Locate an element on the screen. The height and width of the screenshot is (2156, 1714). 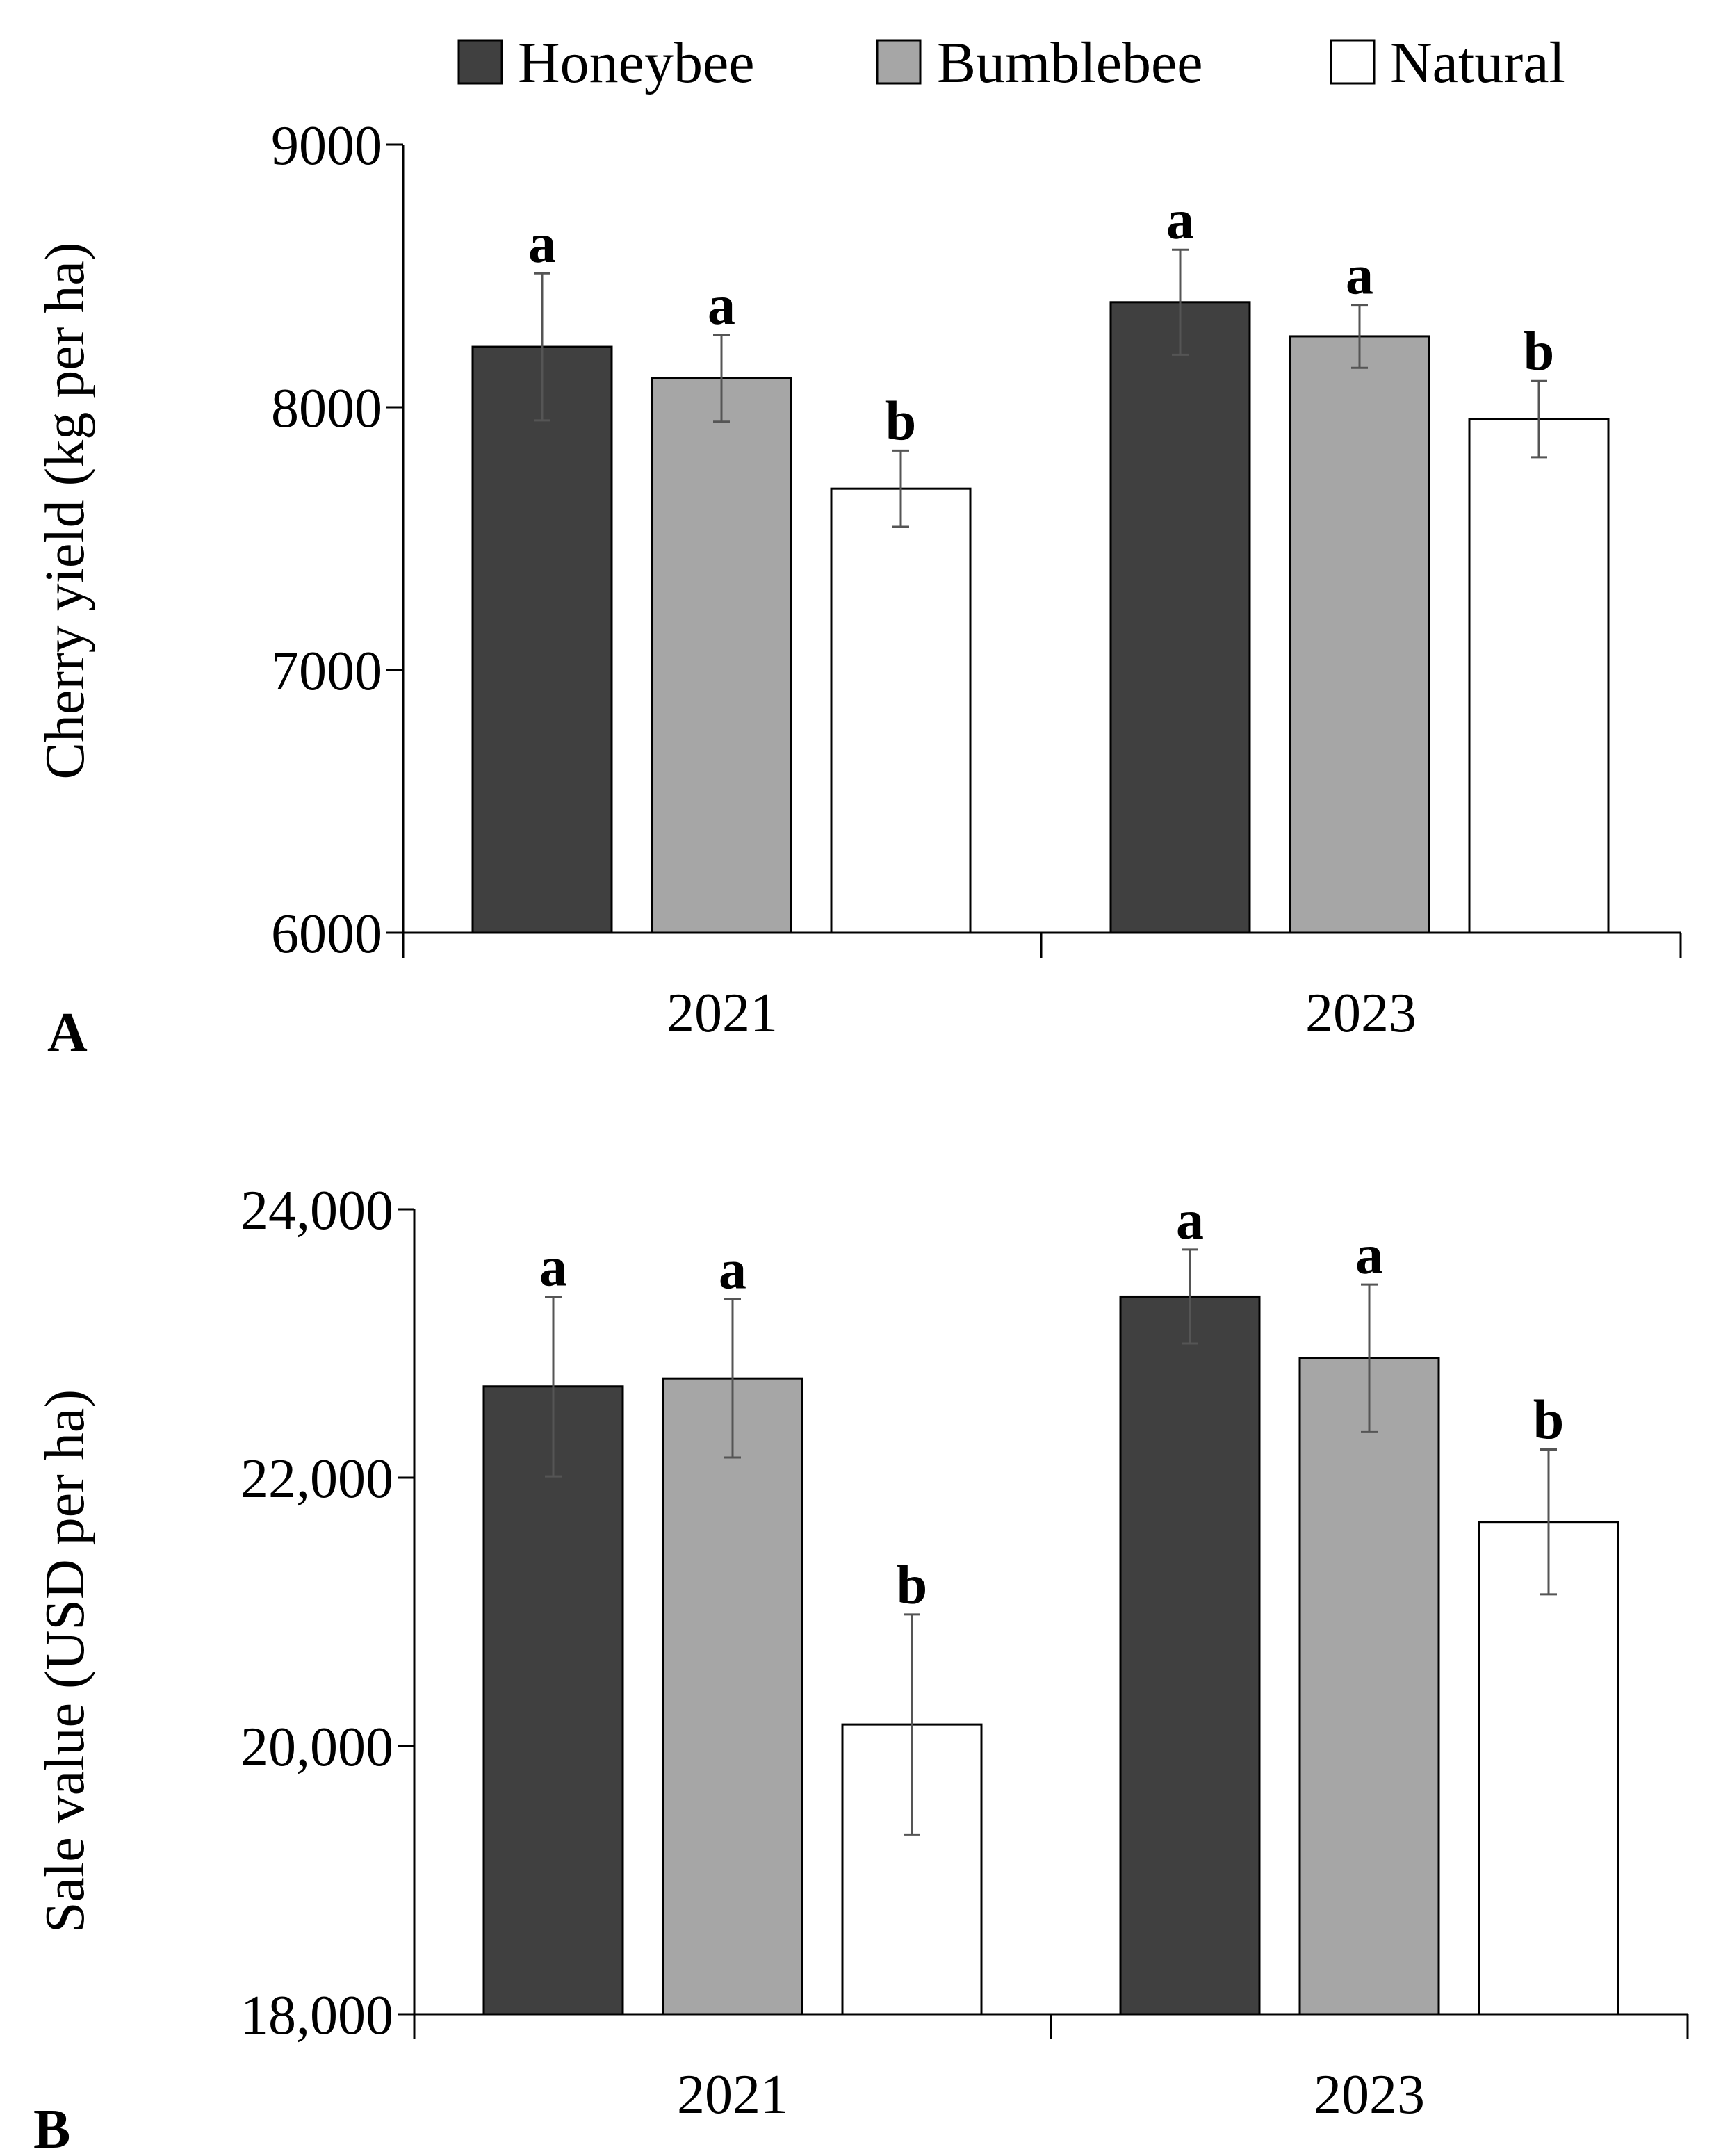
y-axis-title: Cherry yield (kg per ha) is located at coordinates (65, 510).